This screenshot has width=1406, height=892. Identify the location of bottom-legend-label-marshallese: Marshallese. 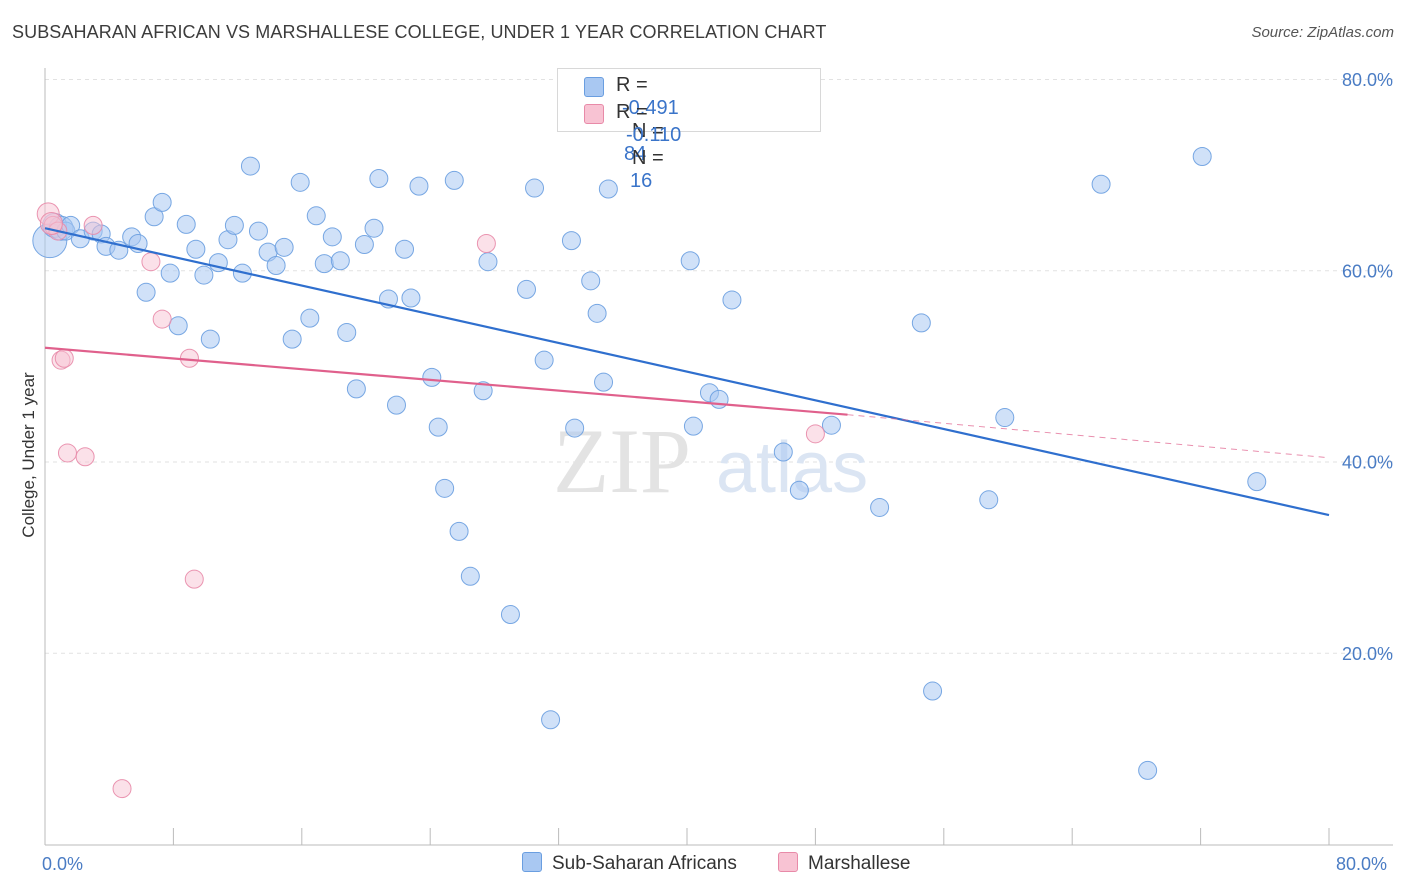
(859, 863).